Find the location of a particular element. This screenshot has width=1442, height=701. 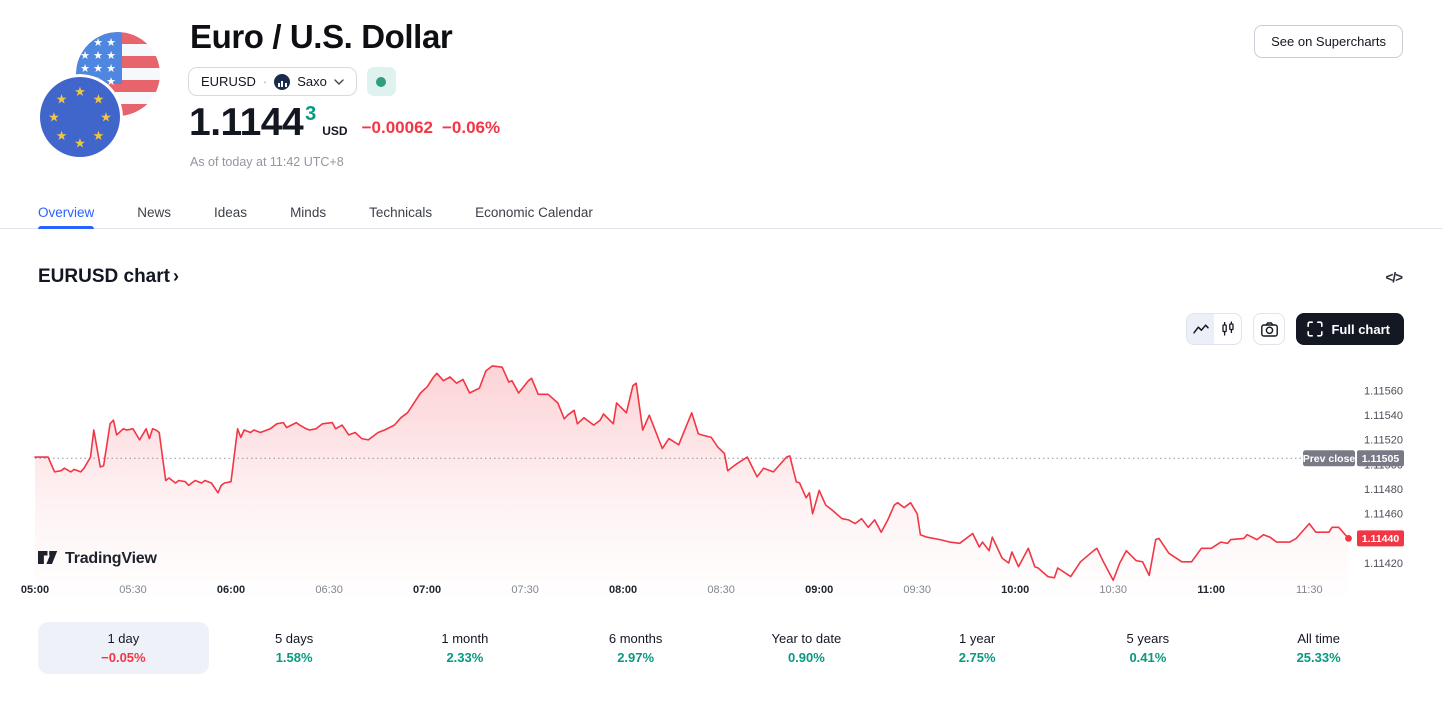

time-axis-label: 09:30 is located at coordinates (917, 590).